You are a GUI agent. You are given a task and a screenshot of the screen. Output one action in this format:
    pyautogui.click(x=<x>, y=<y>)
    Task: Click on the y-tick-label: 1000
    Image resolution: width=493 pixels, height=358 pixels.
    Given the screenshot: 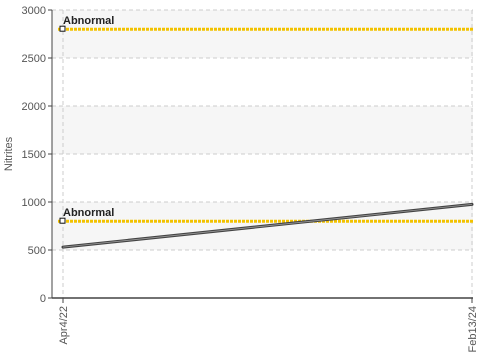 What is the action you would take?
    pyautogui.click(x=34, y=203)
    